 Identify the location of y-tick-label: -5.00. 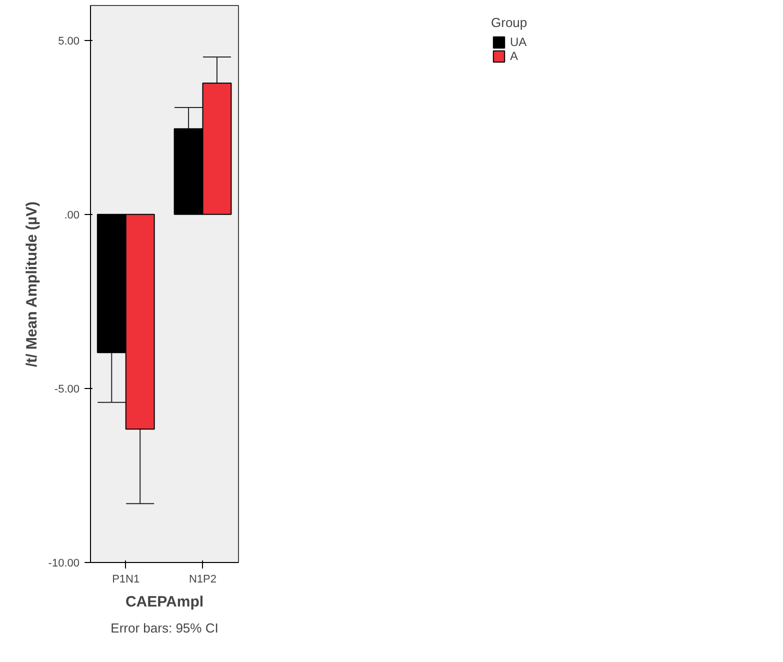
(67, 389).